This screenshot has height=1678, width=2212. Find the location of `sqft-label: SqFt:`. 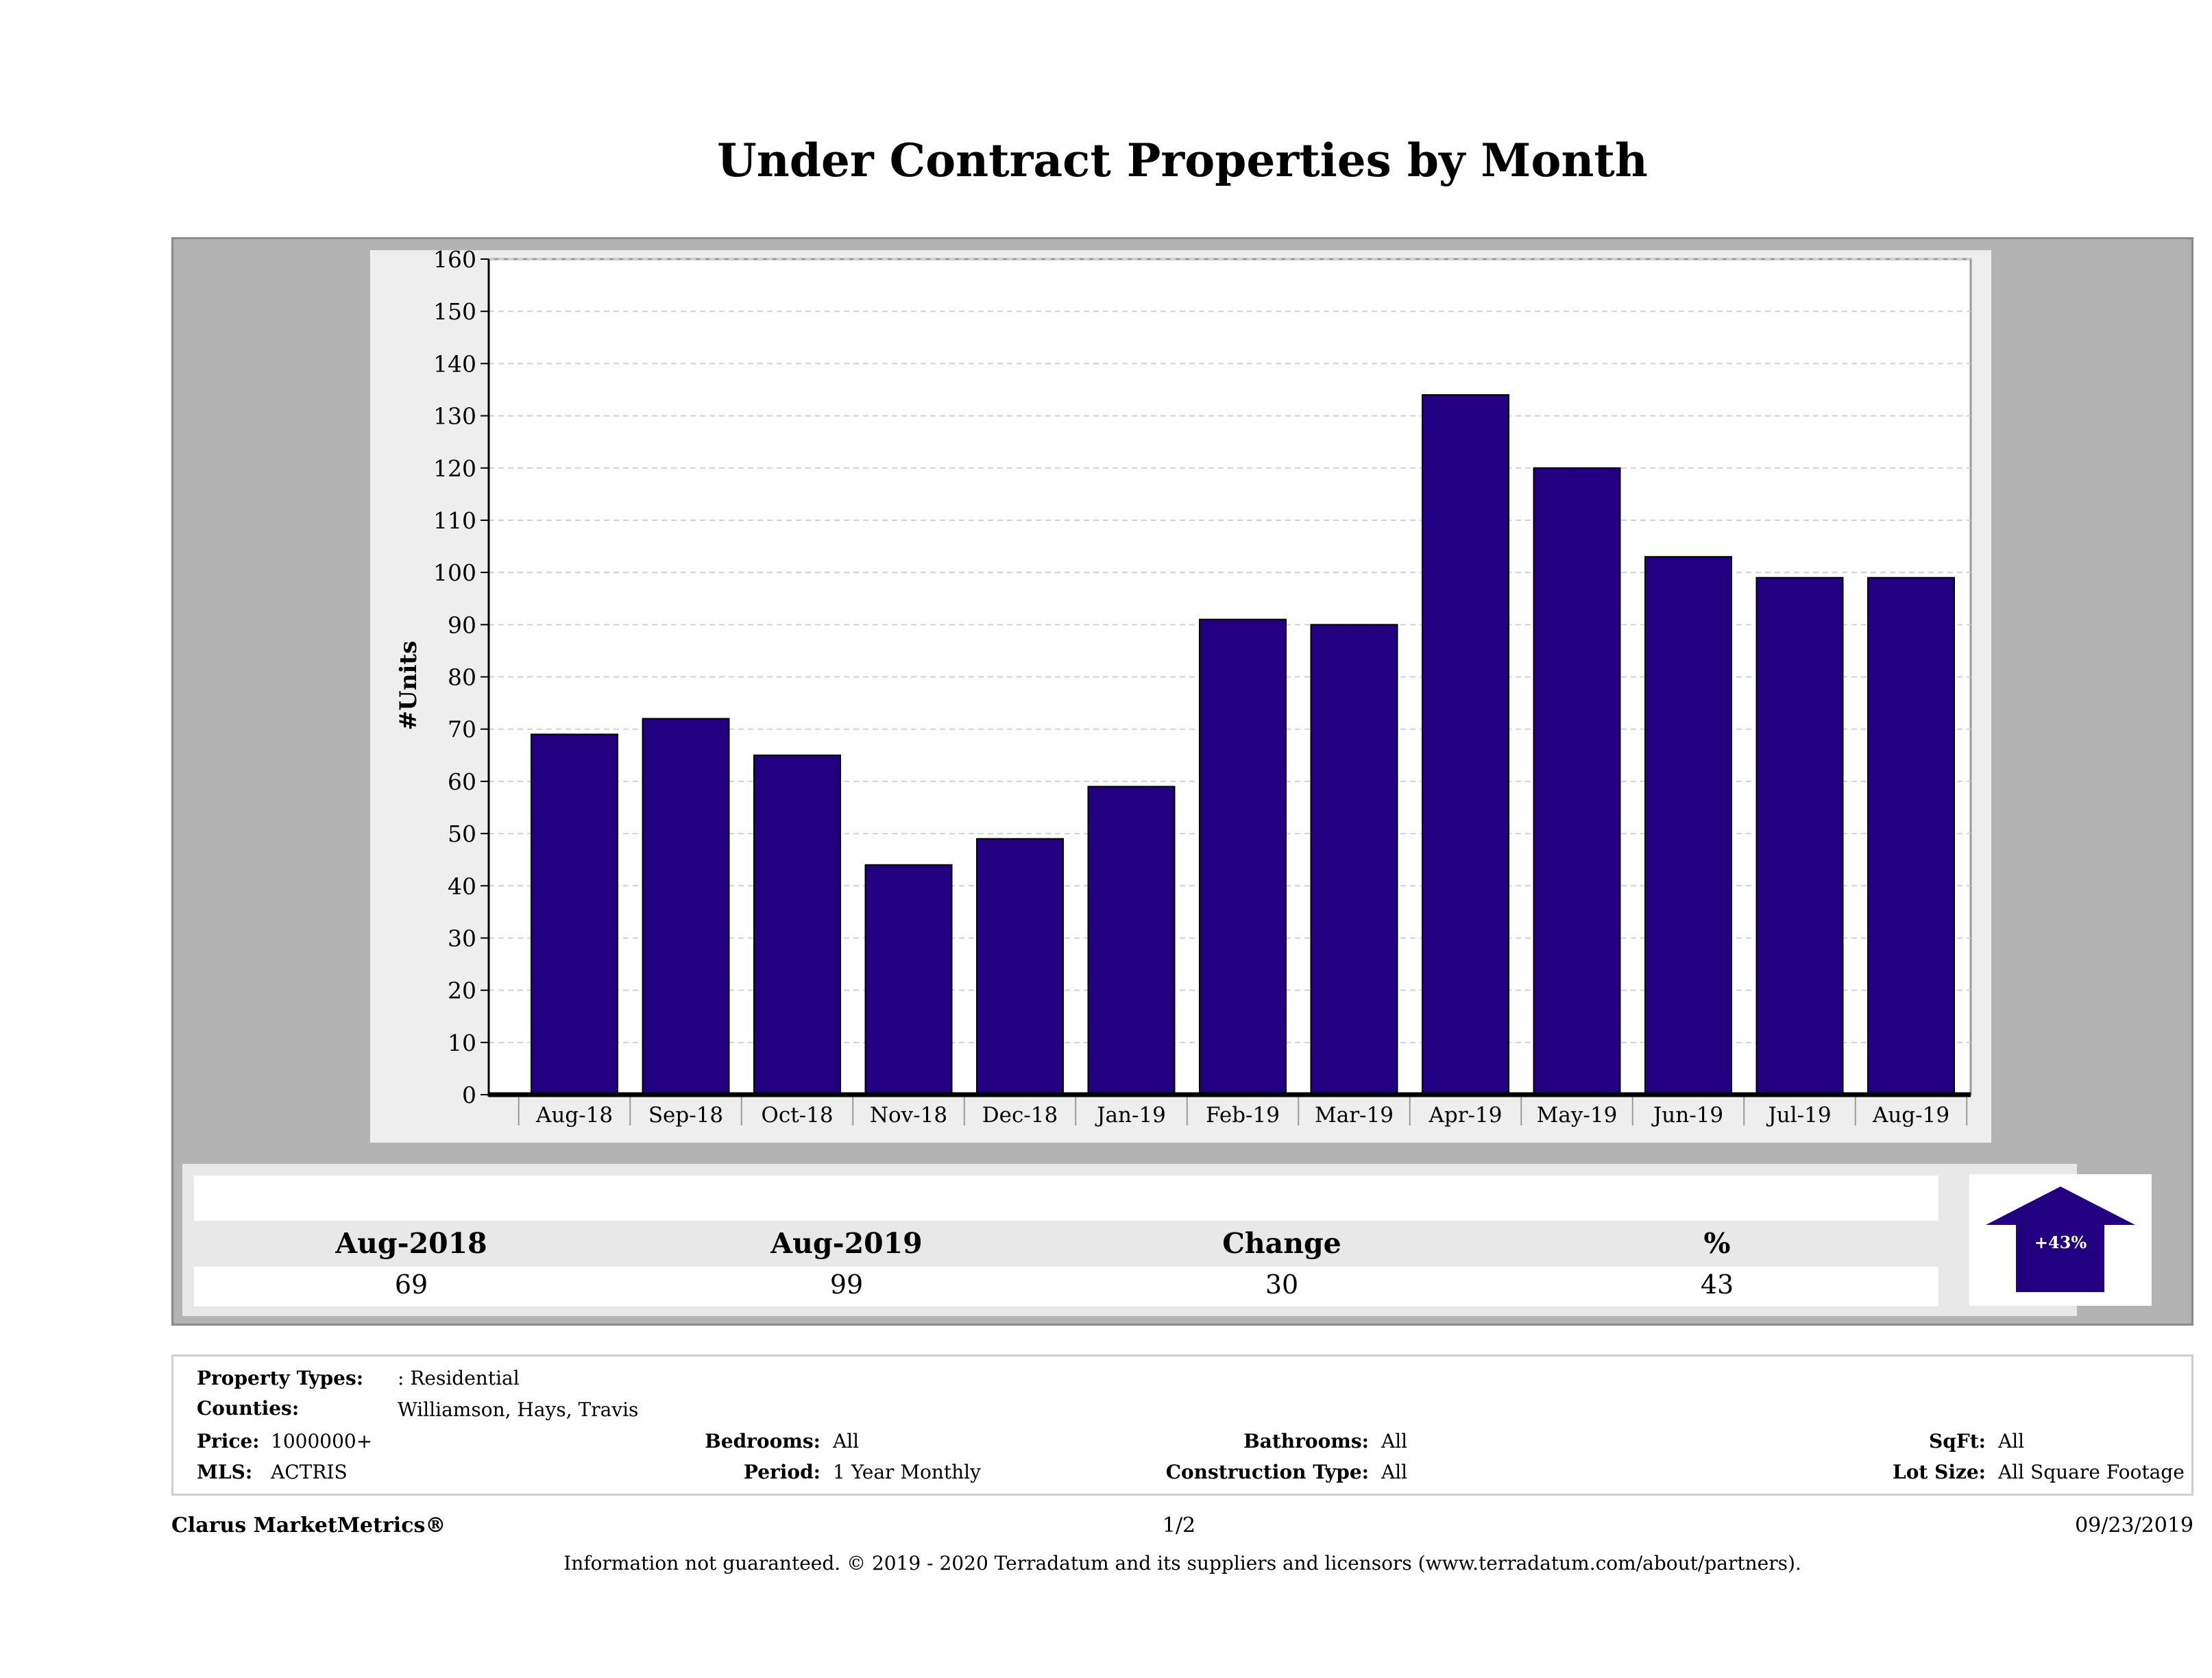

sqft-label: SqFt: is located at coordinates (1957, 1441).